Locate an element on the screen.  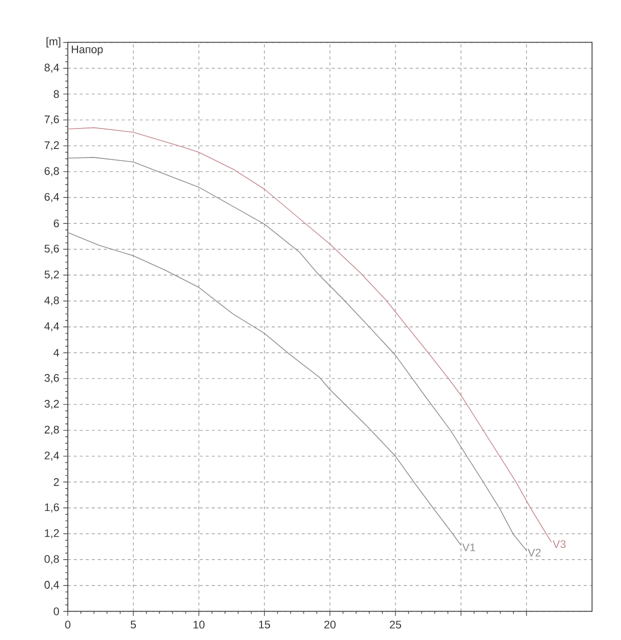
y-tick-label: 6,4 is located at coordinates (52, 197).